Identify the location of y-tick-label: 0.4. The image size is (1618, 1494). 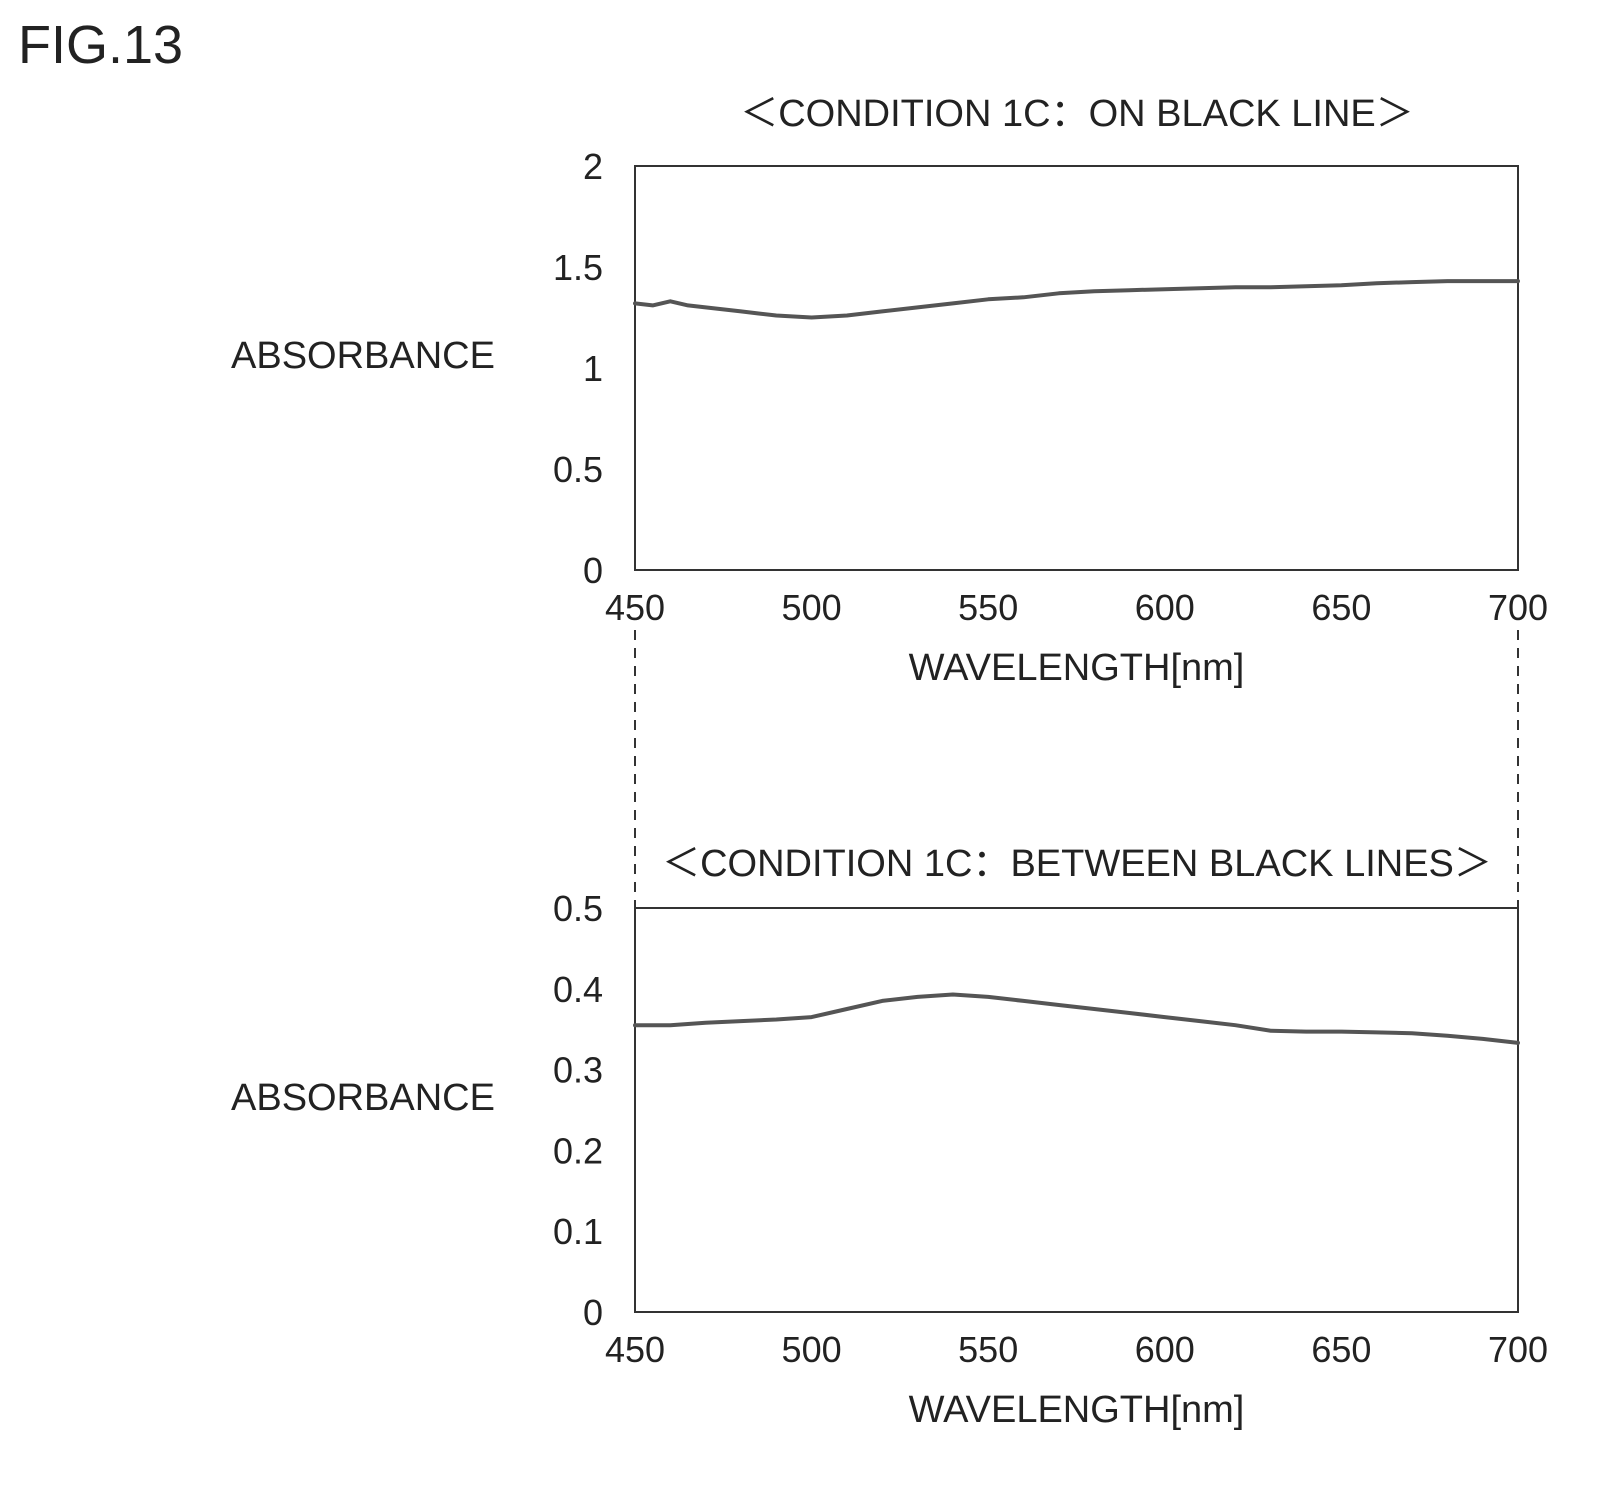
(578, 989).